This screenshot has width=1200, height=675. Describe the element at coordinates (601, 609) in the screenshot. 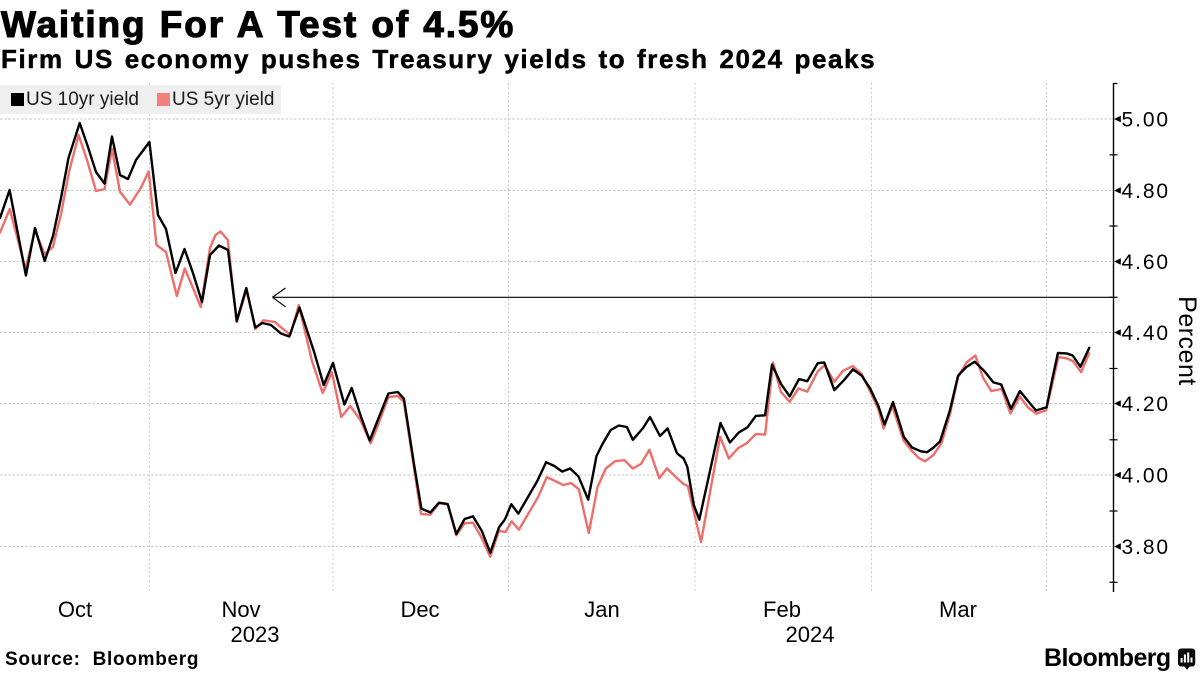

I see `svg-text: Jan` at that location.